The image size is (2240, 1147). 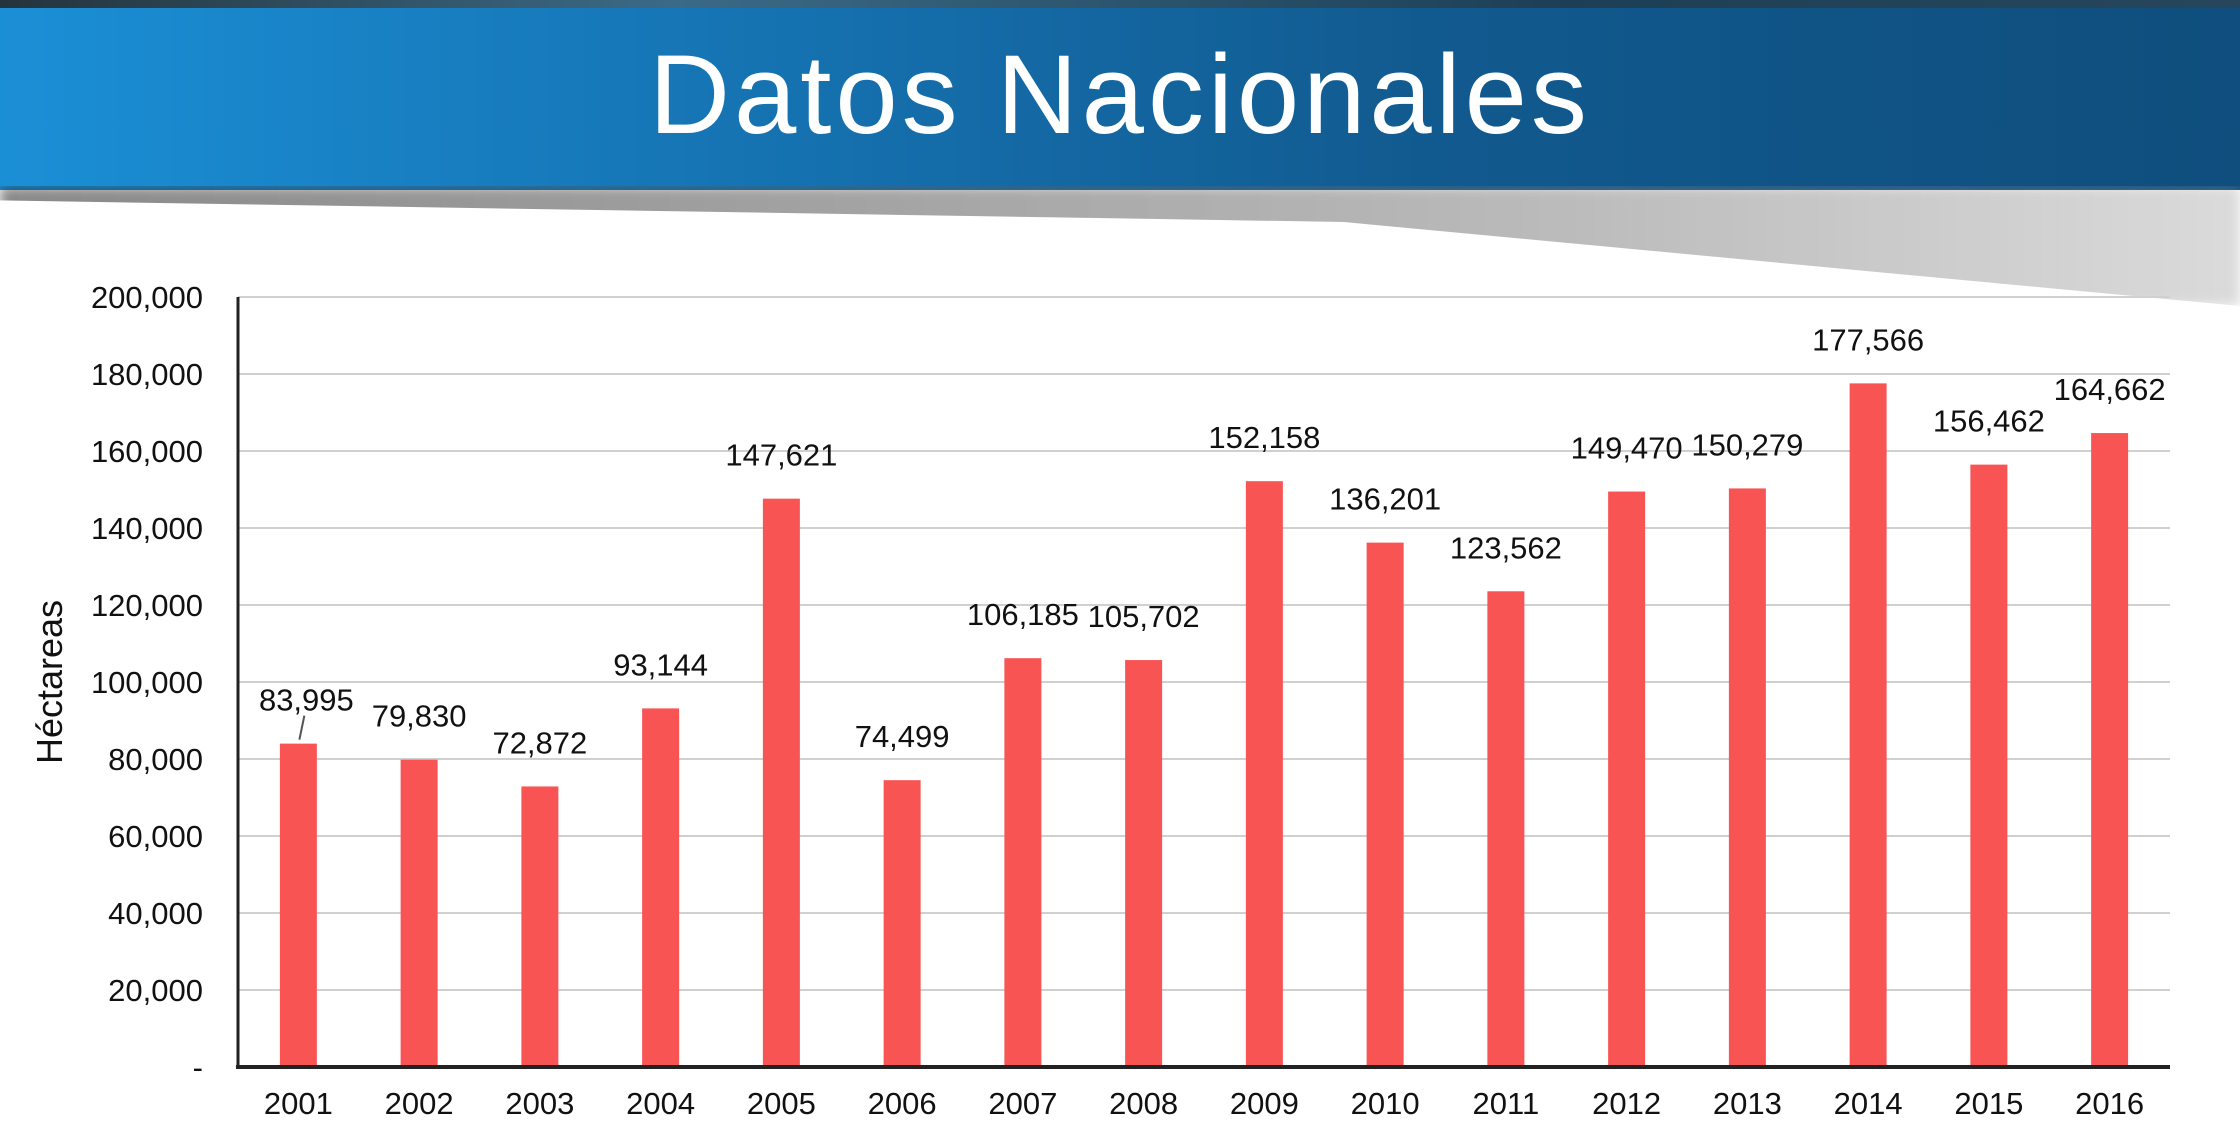 I want to click on bar-2009, so click(x=1264, y=774).